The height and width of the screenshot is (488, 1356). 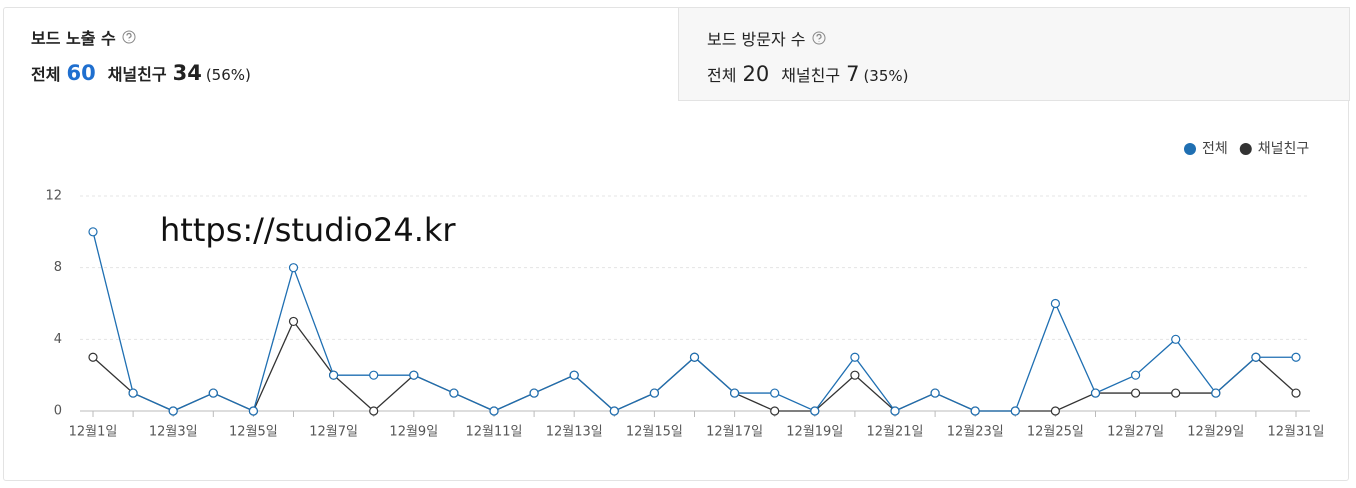 I want to click on y-tick-label: 12, so click(x=53, y=196).